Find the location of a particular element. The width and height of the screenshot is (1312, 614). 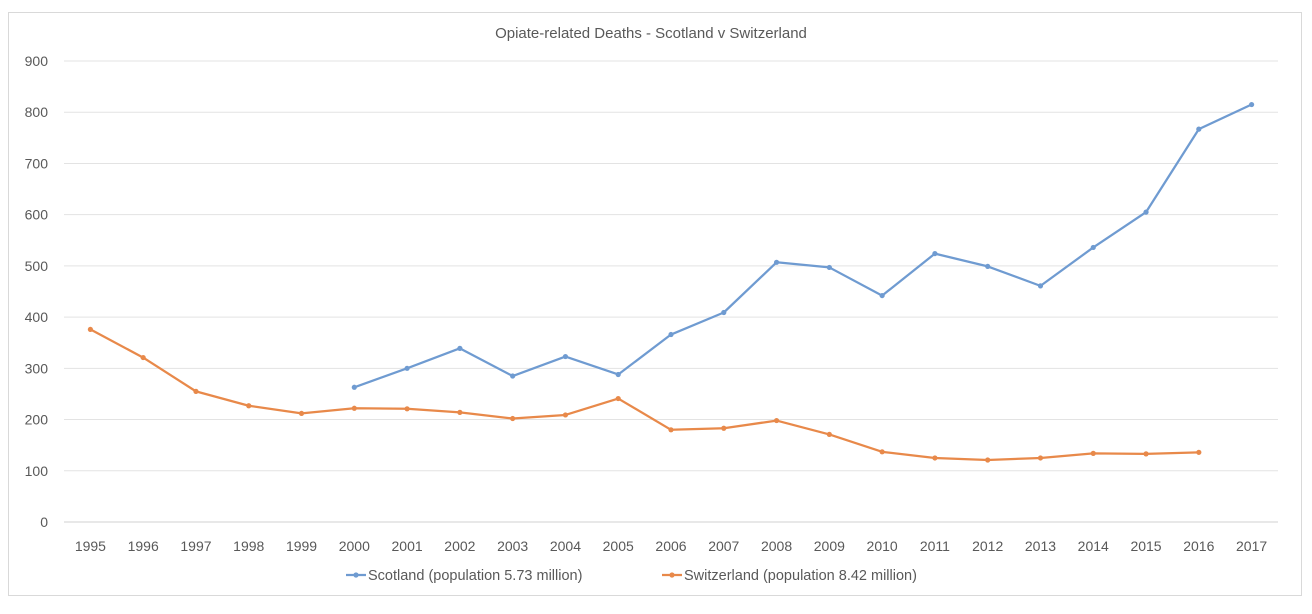

x-tick-label: 2003 is located at coordinates (512, 546).